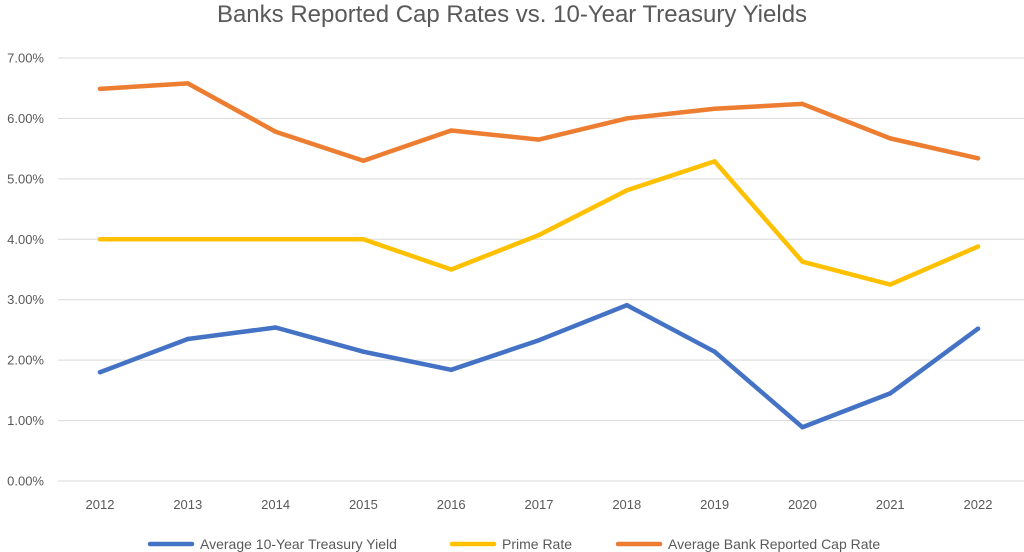 Image resolution: width=1024 pixels, height=552 pixels. I want to click on x-tick-label: 2018, so click(626, 504).